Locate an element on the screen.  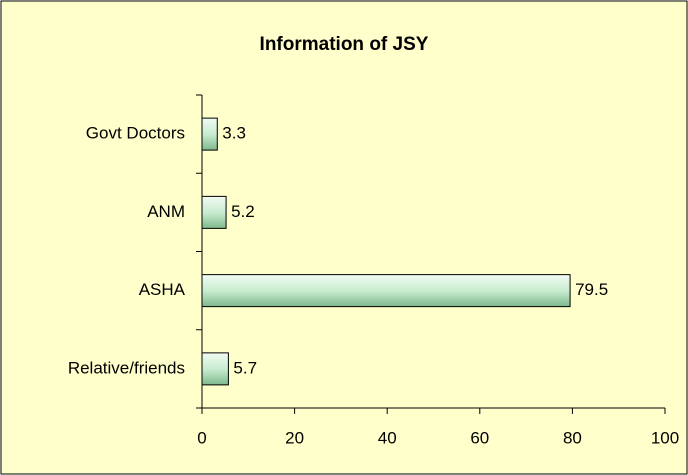
x-tick-label: 40 is located at coordinates (387, 437).